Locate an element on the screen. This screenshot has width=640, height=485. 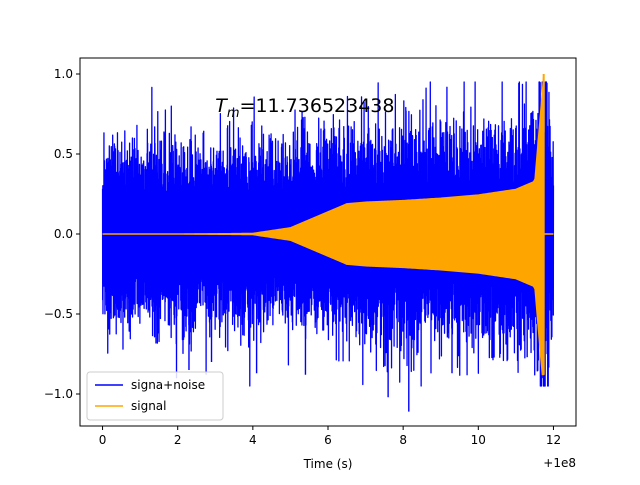
legend: signa+noise signal is located at coordinates (155, 396).